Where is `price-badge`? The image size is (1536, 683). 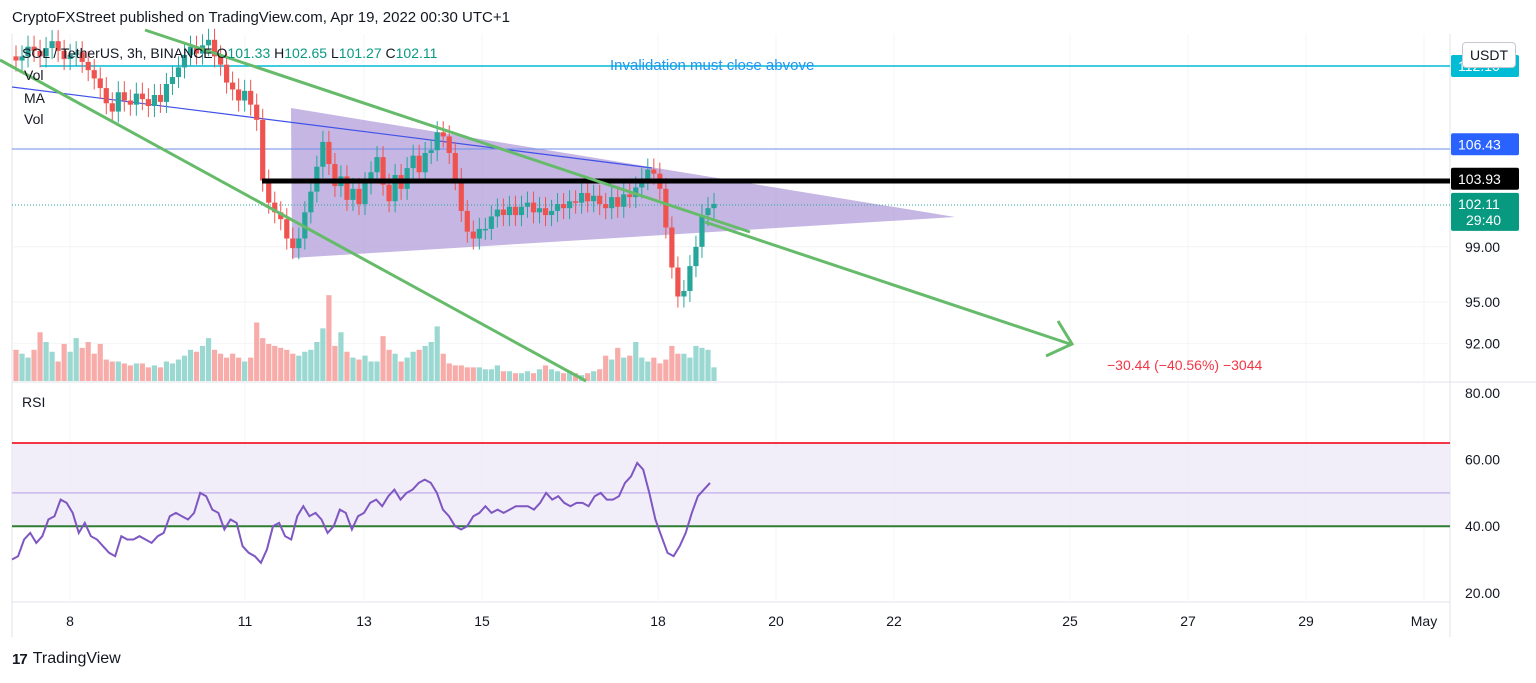
price-badge is located at coordinates (1485, 211).